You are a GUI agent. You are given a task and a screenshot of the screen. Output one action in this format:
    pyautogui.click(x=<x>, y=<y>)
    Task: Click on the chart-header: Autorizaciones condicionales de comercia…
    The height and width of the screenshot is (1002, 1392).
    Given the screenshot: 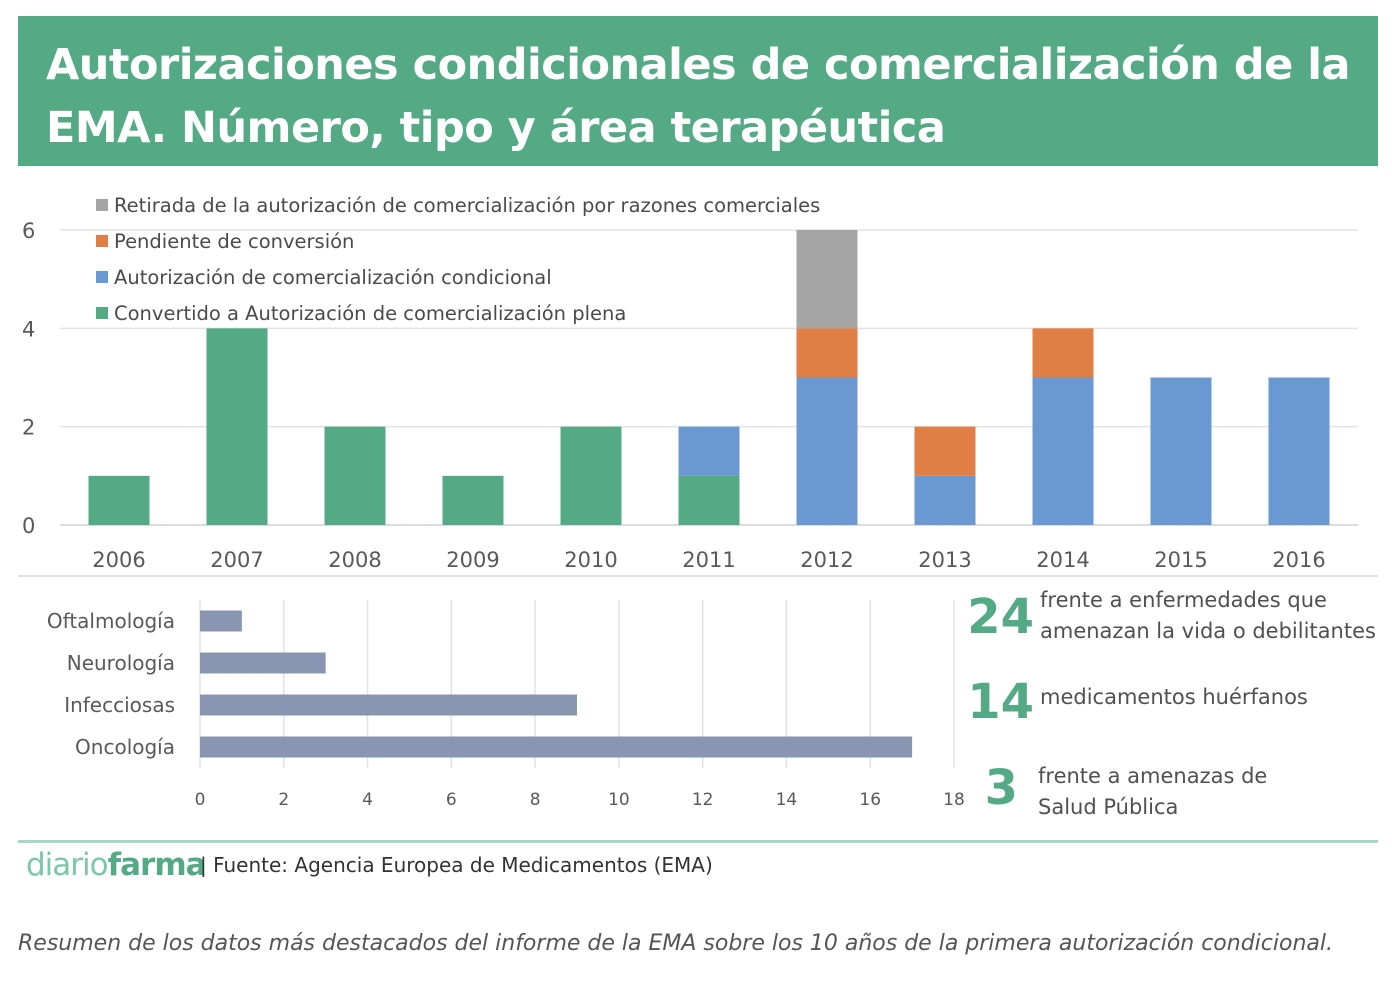 What is the action you would take?
    pyautogui.click(x=698, y=91)
    